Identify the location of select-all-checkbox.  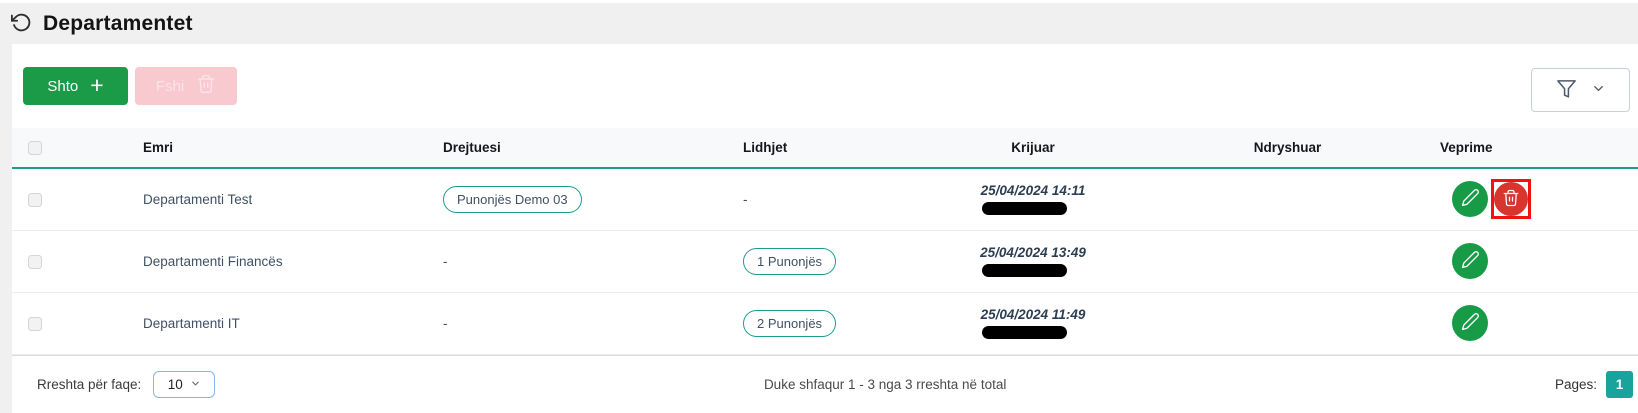
(35, 148).